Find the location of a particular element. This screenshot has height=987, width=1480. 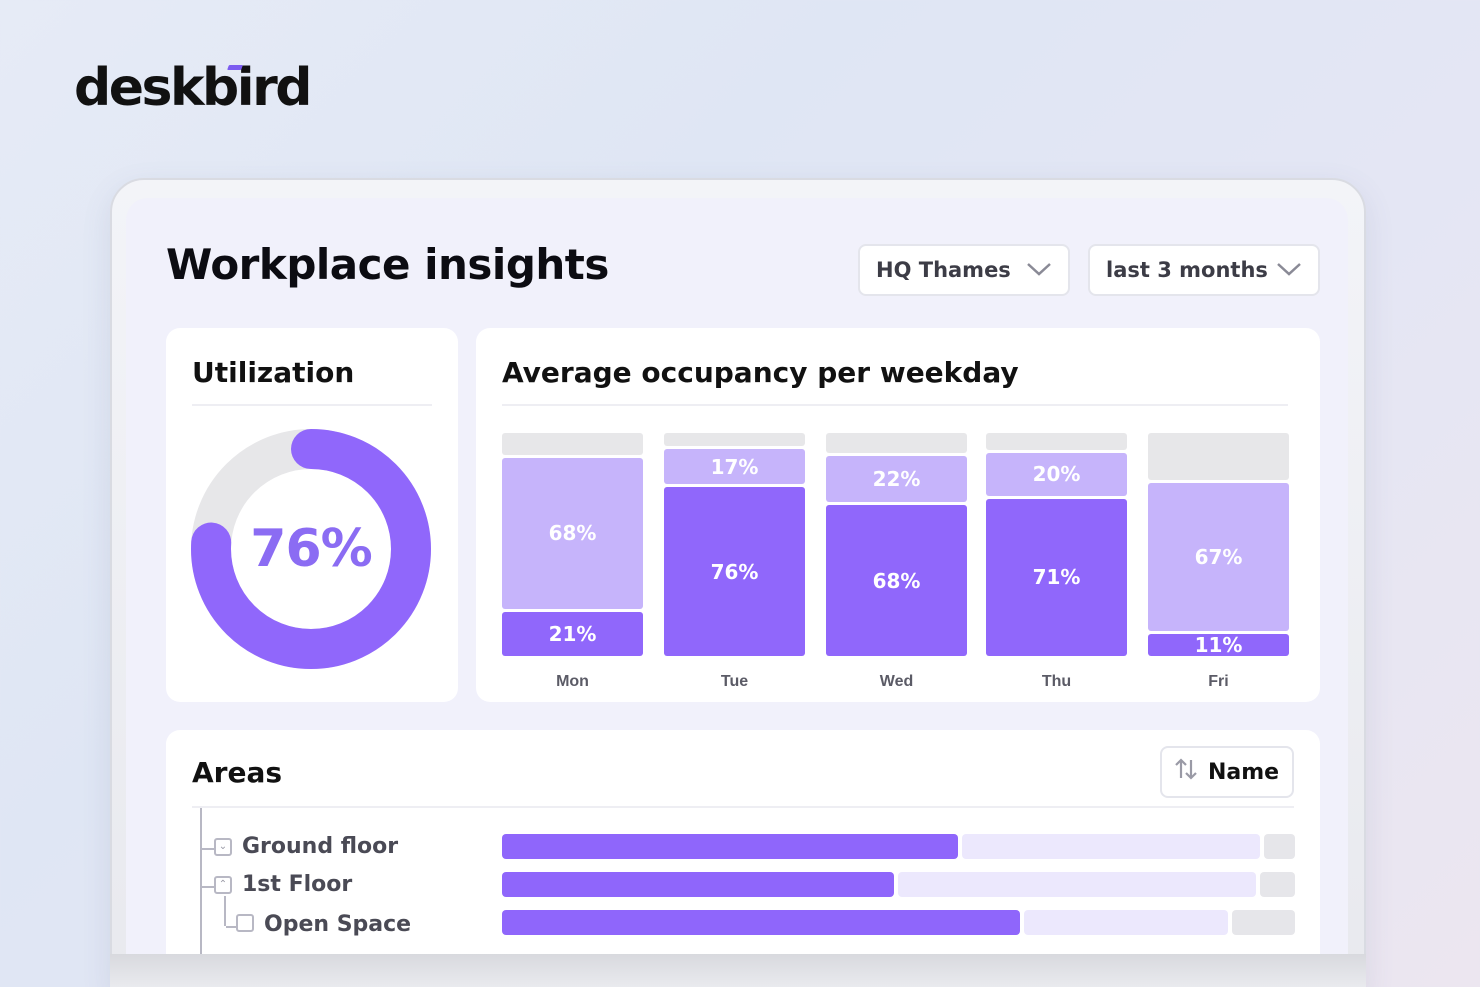

bar-segment-occupied: 76% is located at coordinates (734, 571).